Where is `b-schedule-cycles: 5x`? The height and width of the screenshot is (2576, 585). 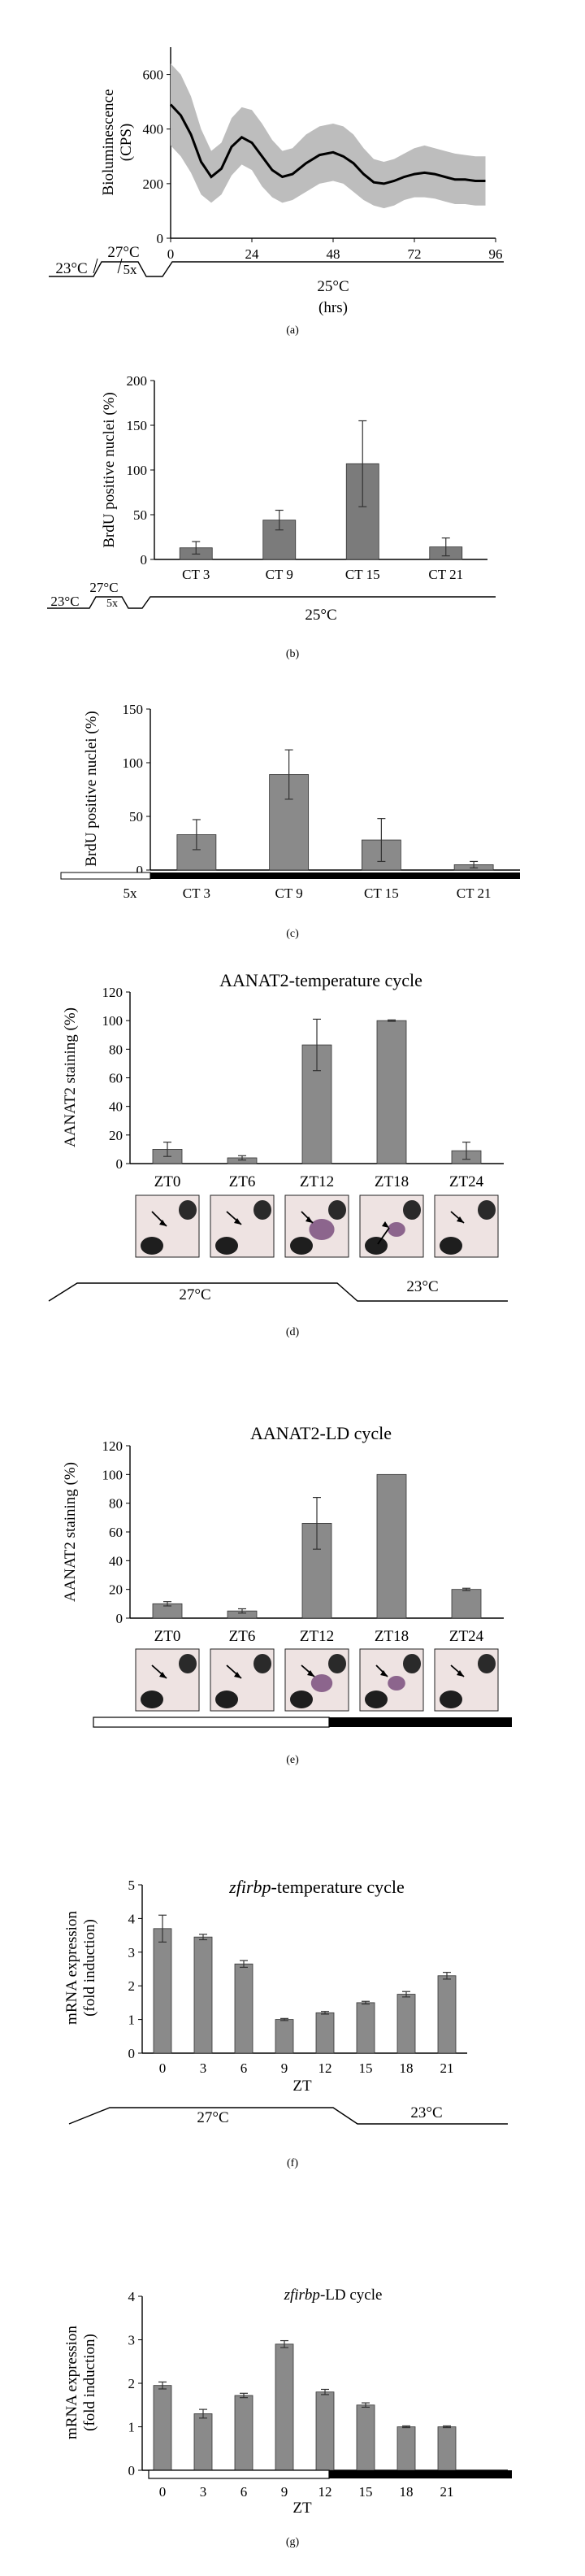
b-schedule-cycles: 5x is located at coordinates (112, 604).